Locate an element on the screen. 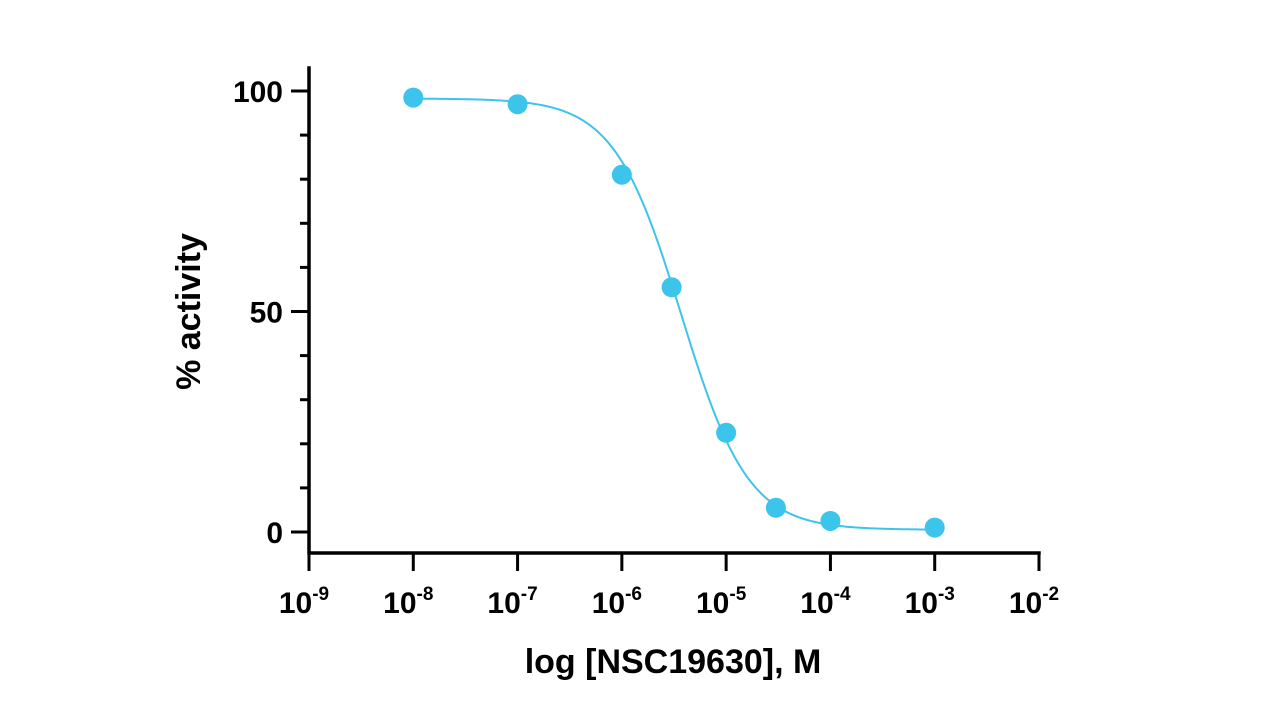  y-tick-label: 50 is located at coordinates (266, 313).